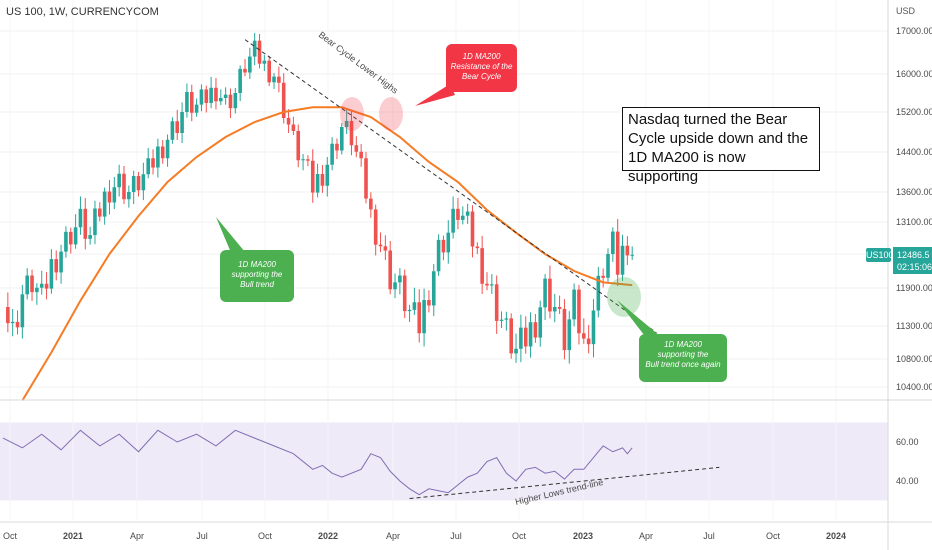  I want to click on callout-pointer, so click(230, 236).